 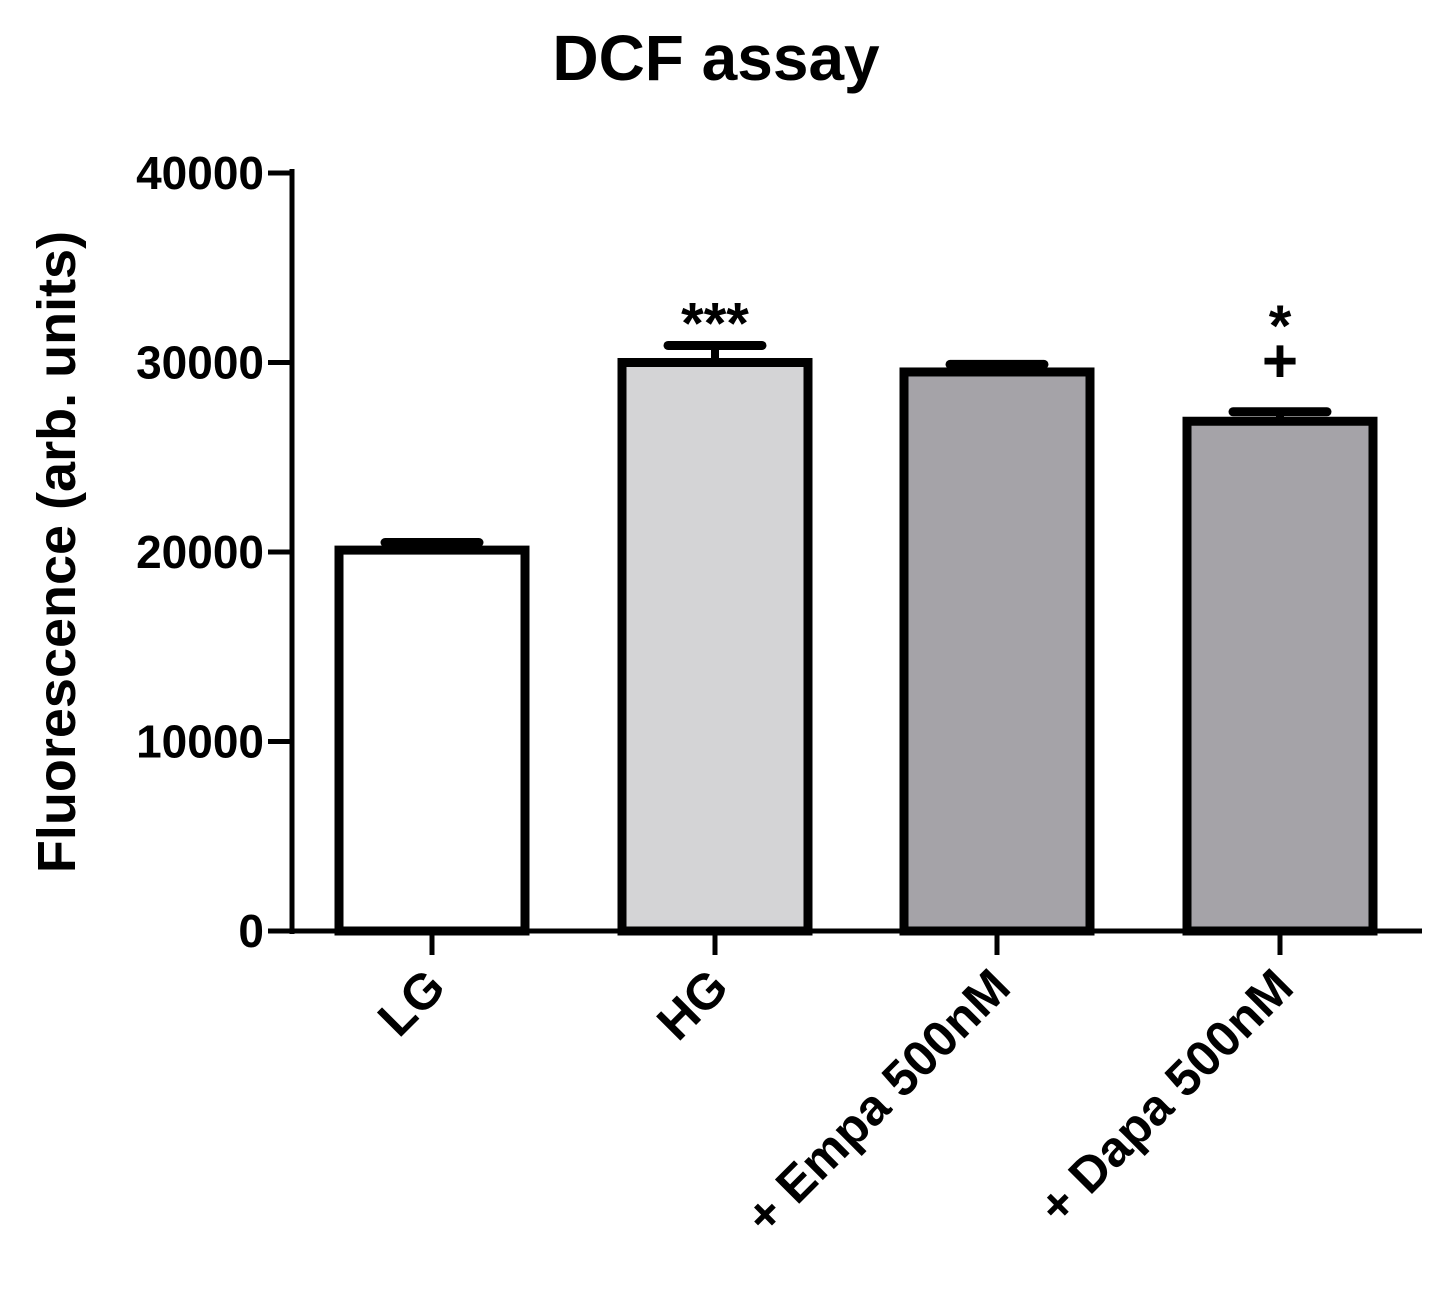 I want to click on y-tick-label-1: 10000, so click(x=200, y=742).